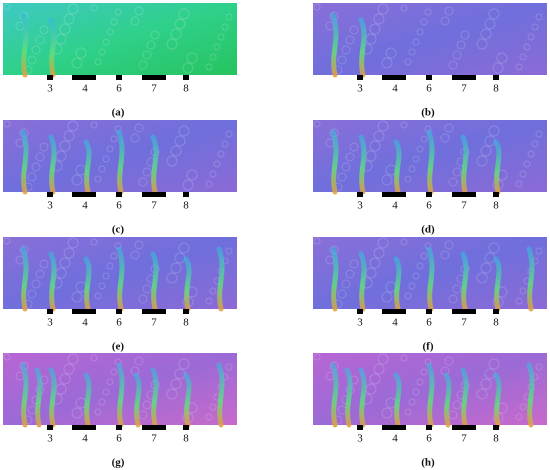 This screenshot has height=470, width=550. Describe the element at coordinates (428, 463) in the screenshot. I see `panel-caption: (h)` at that location.